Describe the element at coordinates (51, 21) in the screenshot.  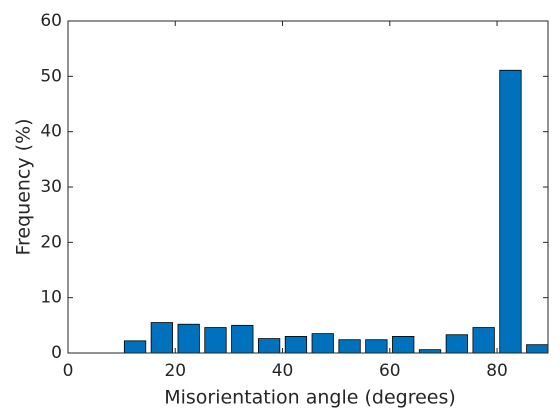
I see `y-tick-label: 60` at that location.